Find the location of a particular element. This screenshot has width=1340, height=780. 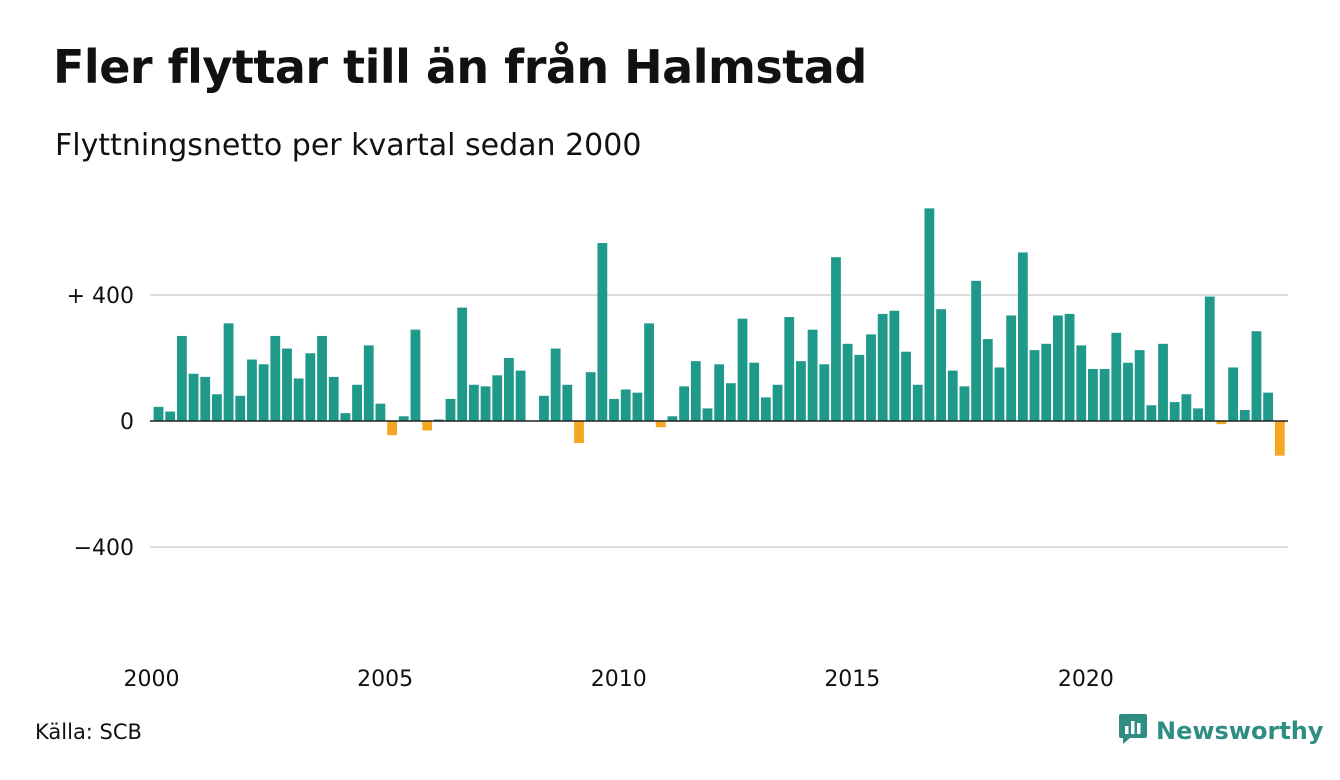

newsworthy-logo-icon is located at coordinates (1133, 731).